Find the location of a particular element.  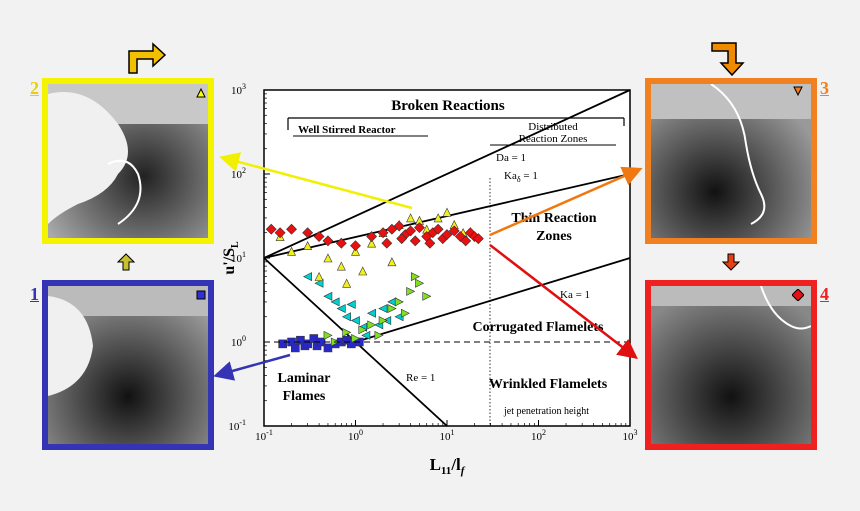

label-ka-1: Ka = 1 is located at coordinates (575, 295).